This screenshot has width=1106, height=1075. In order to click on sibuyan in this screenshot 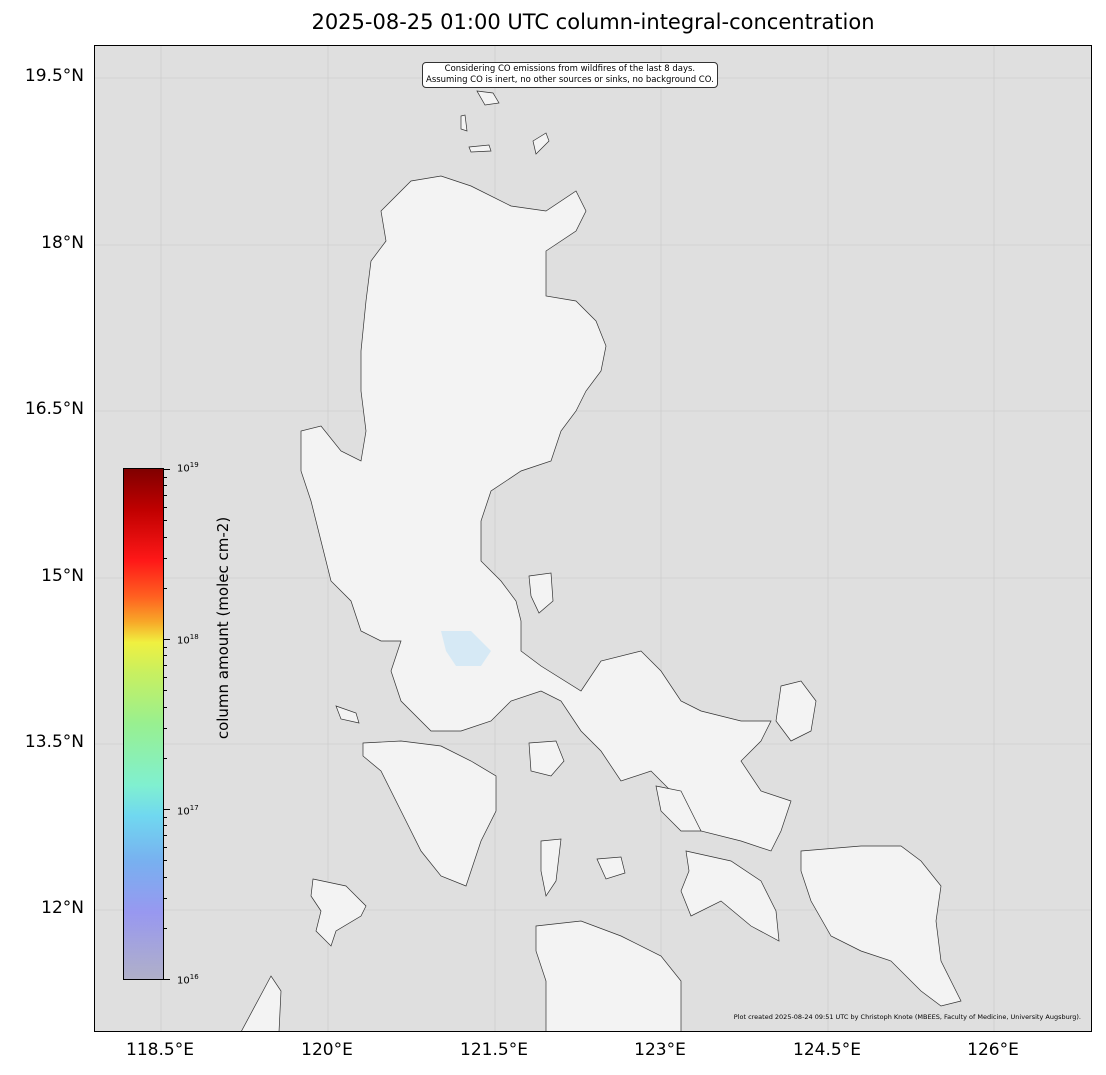, I will do `click(611, 868)`.